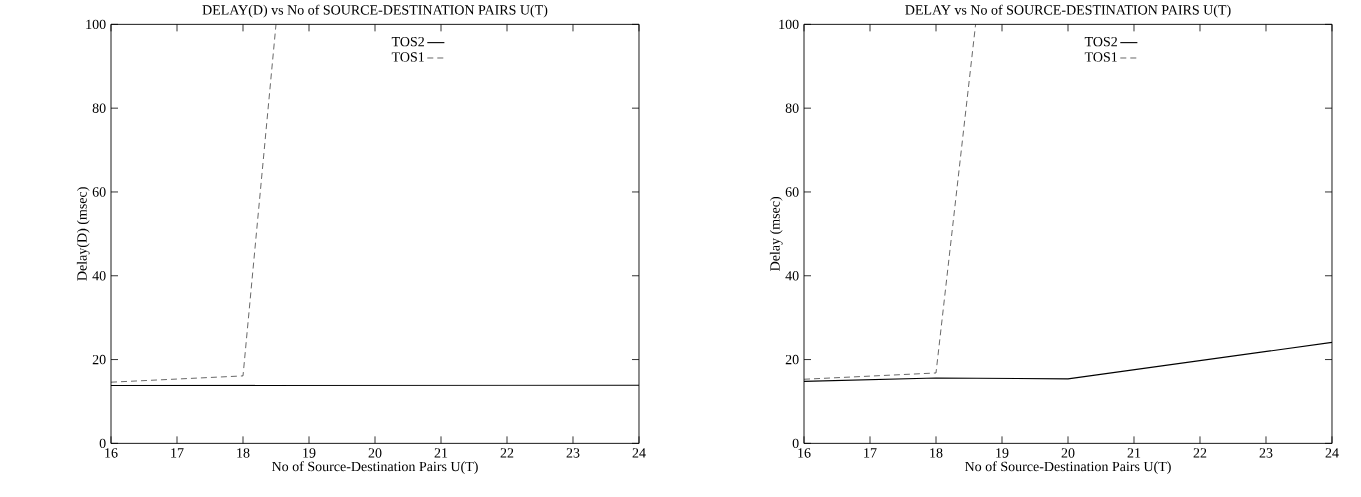  Describe the element at coordinates (776, 233) in the screenshot. I see `y-axis-title: Delay (msec)` at that location.